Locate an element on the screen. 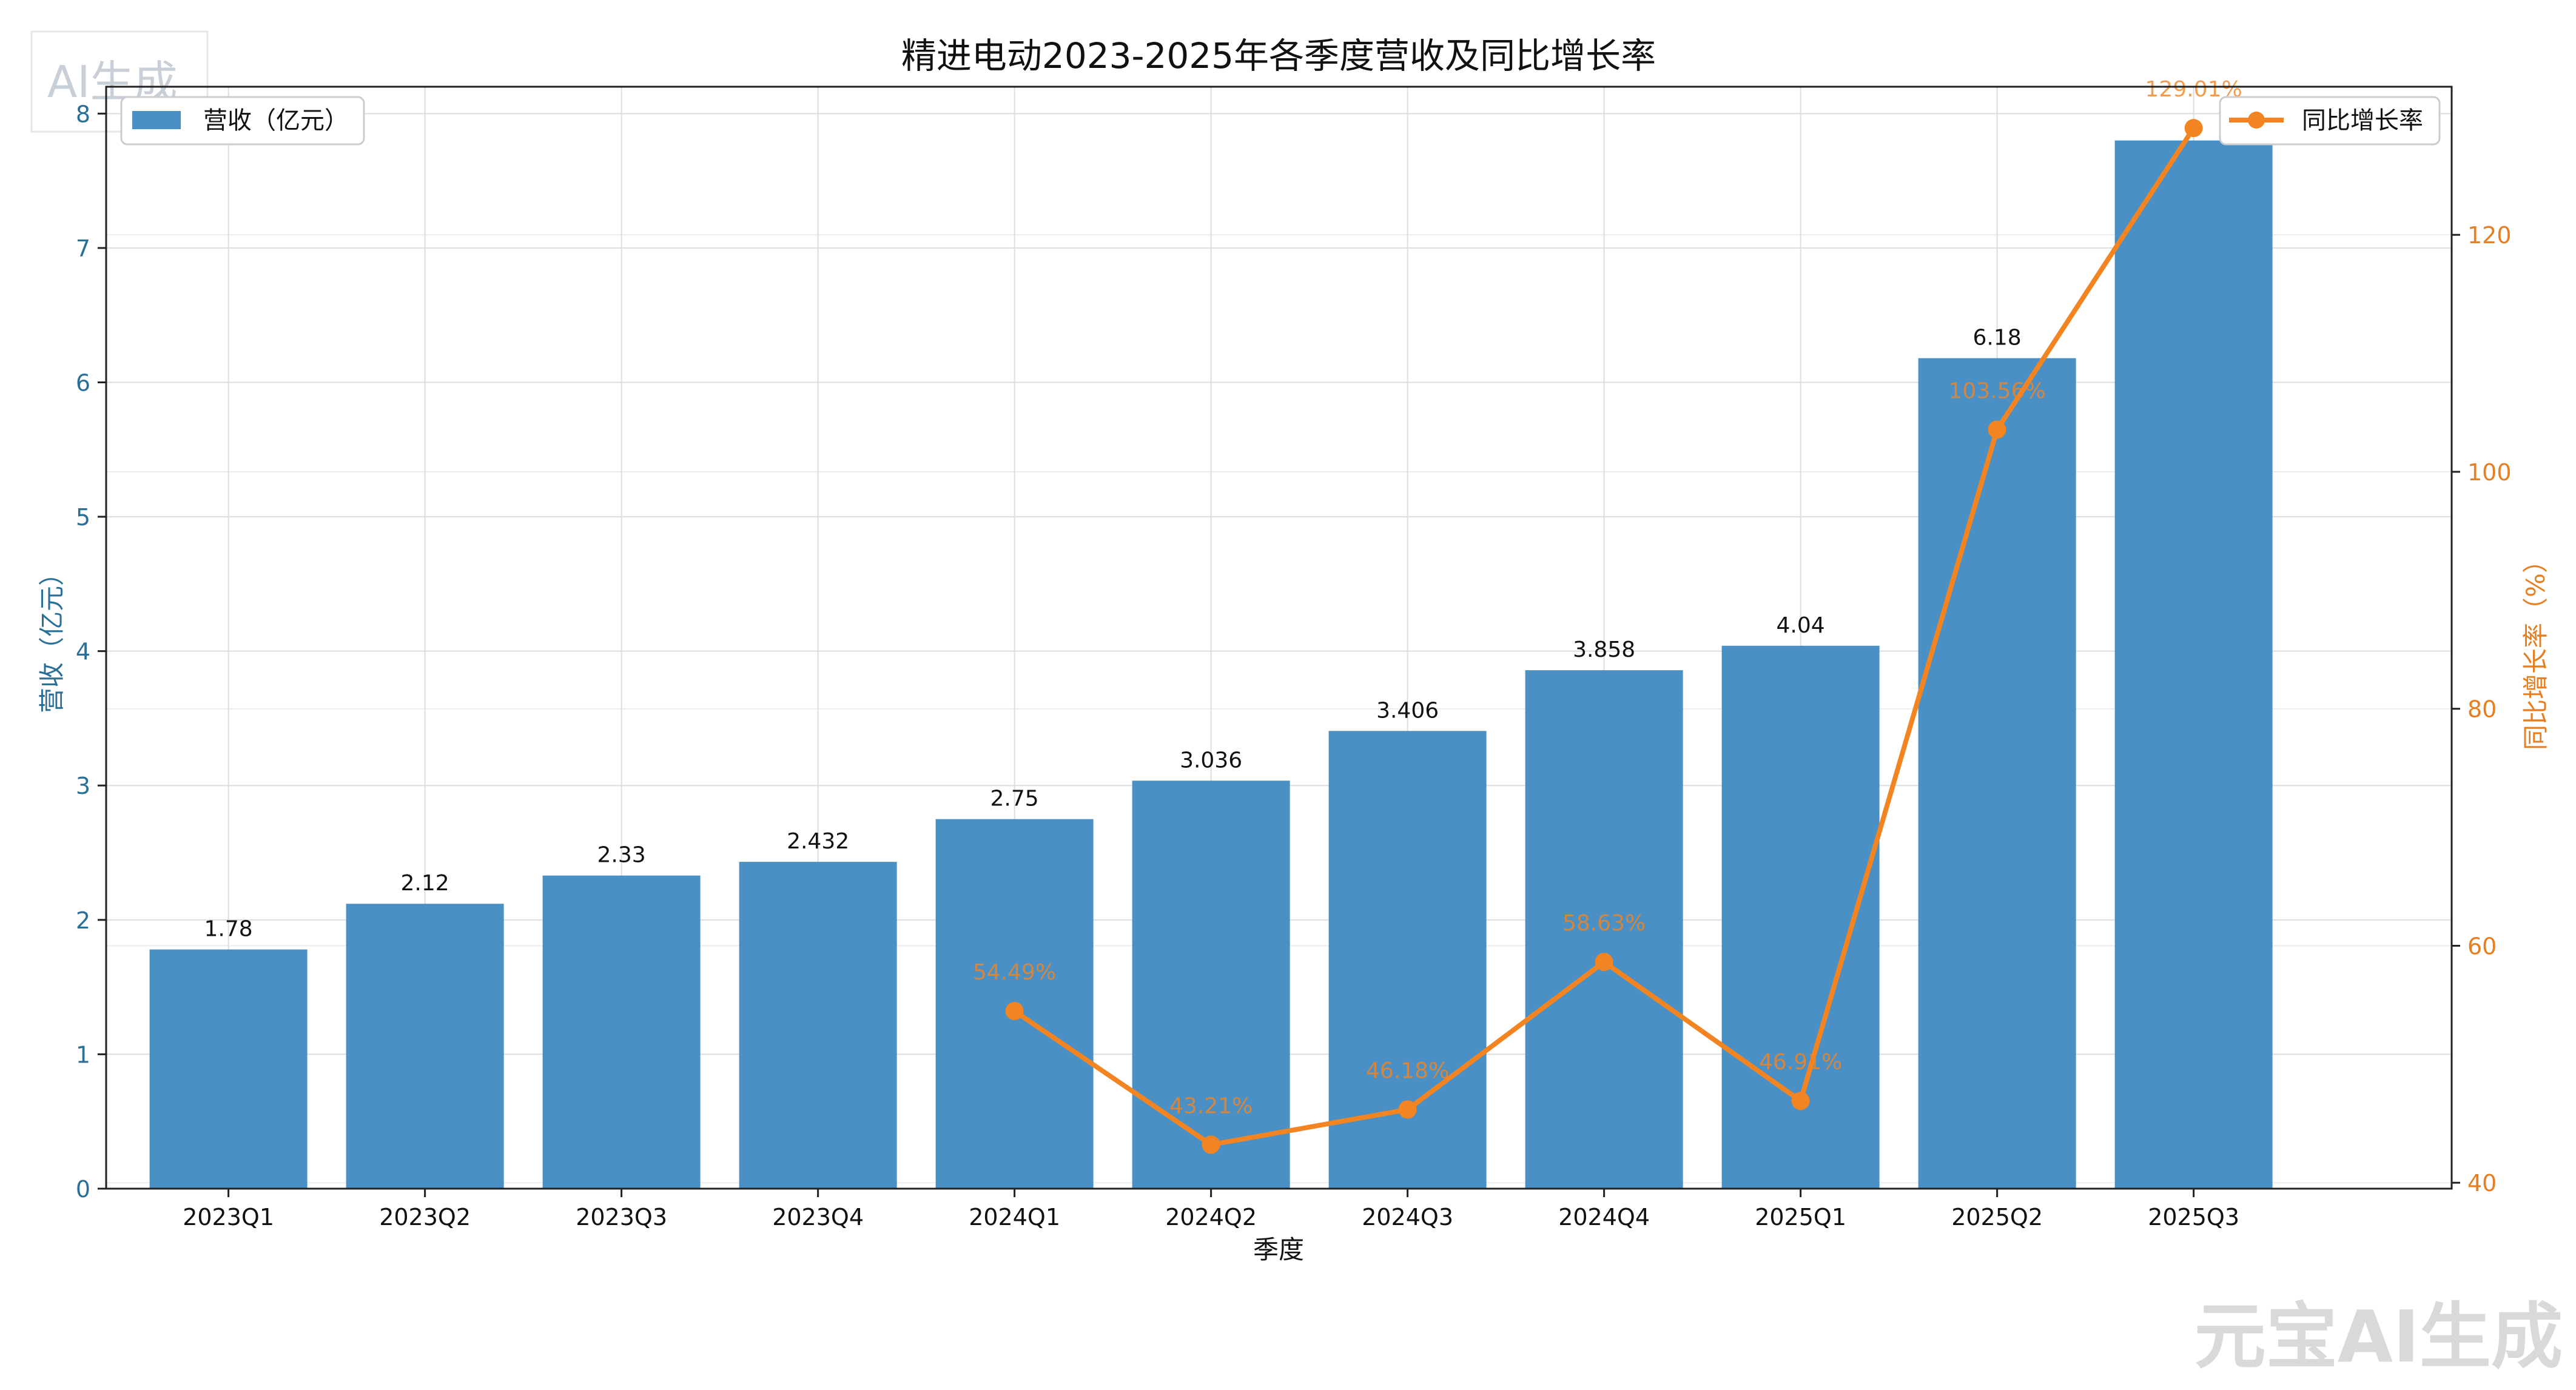 The width and height of the screenshot is (2576, 1390). revenue-bar-label: 3.406 is located at coordinates (1407, 710).